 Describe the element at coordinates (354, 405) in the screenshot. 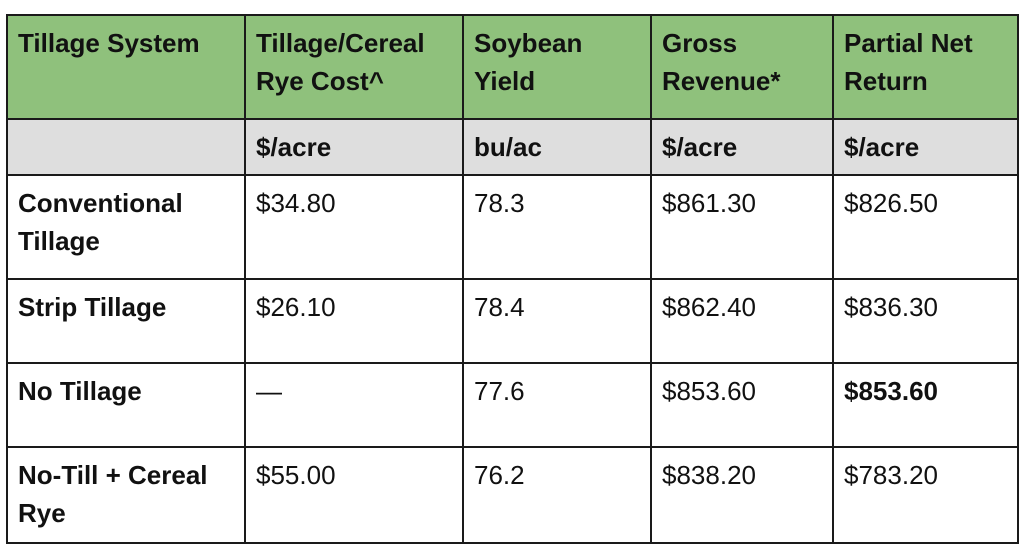

I see `row-cost: —` at that location.